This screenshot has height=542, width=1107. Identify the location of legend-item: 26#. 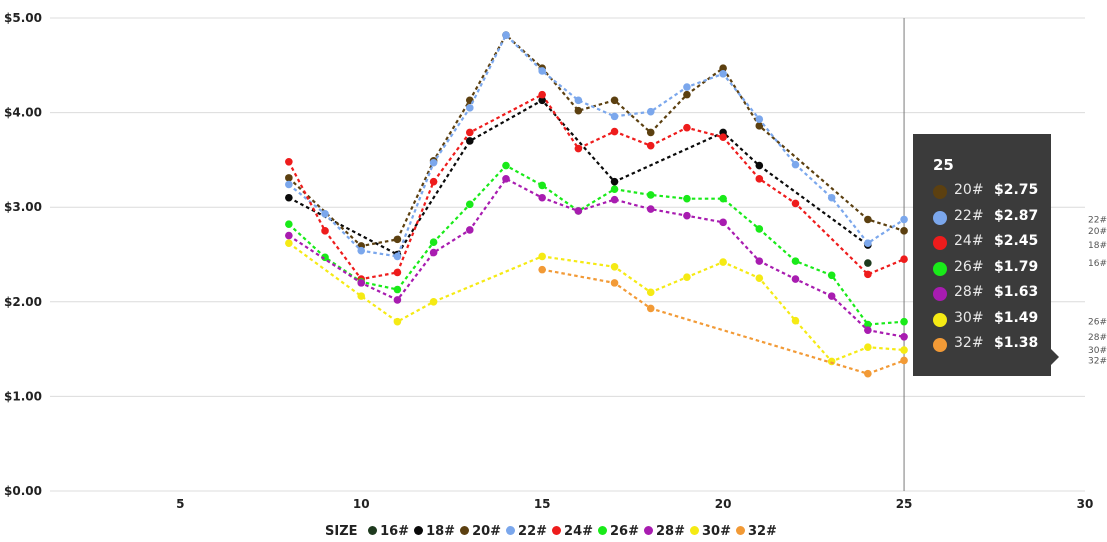
(618, 531).